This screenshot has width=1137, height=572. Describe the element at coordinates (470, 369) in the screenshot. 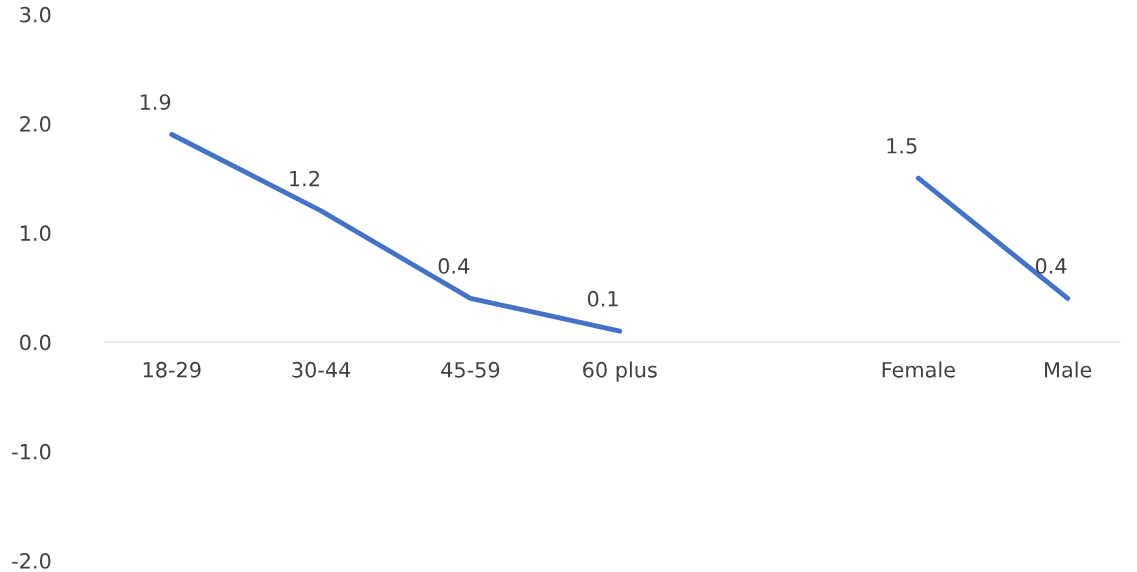

I see `x-tick-label: 45-59` at that location.